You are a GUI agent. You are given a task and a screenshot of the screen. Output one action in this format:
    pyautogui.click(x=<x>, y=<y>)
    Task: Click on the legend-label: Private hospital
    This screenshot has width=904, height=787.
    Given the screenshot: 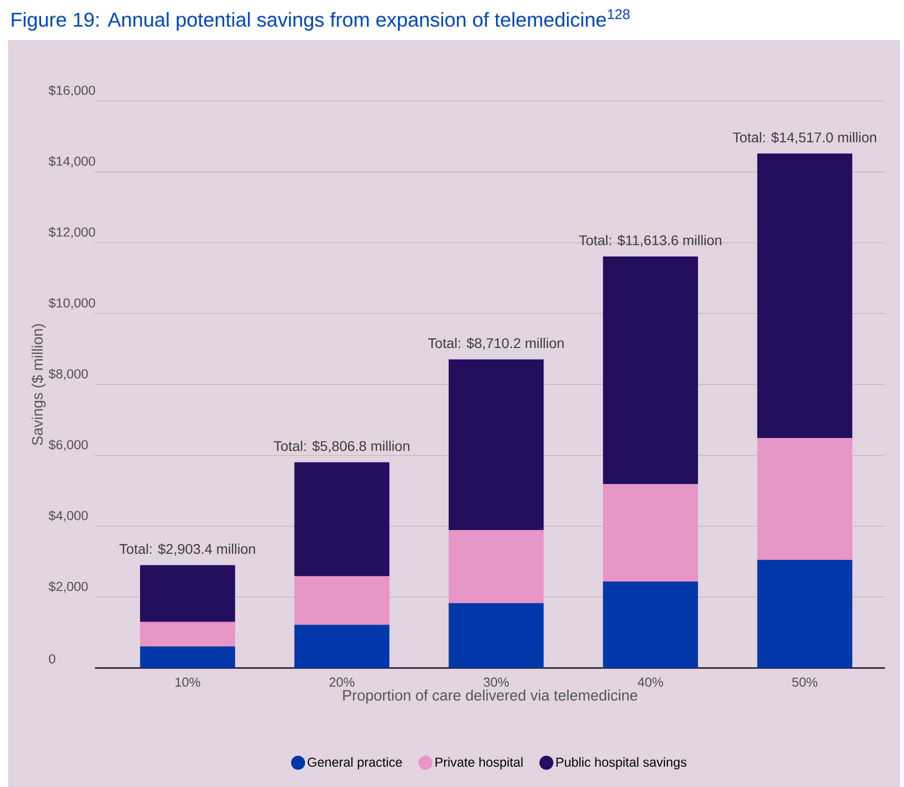 What is the action you would take?
    pyautogui.click(x=479, y=763)
    